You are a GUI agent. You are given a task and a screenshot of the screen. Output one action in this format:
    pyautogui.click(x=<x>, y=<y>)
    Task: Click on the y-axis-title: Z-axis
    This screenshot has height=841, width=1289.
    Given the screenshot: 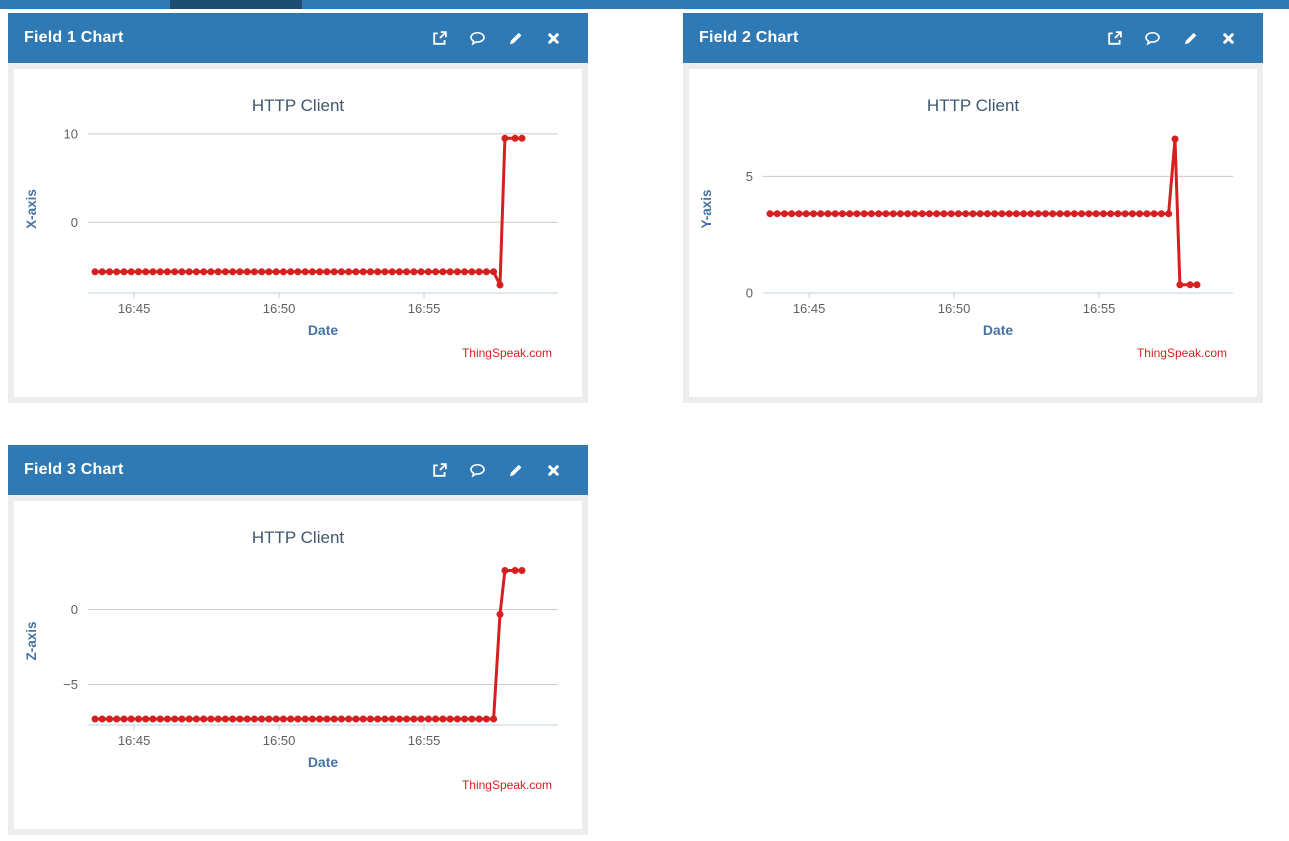 What is the action you would take?
    pyautogui.click(x=31, y=640)
    